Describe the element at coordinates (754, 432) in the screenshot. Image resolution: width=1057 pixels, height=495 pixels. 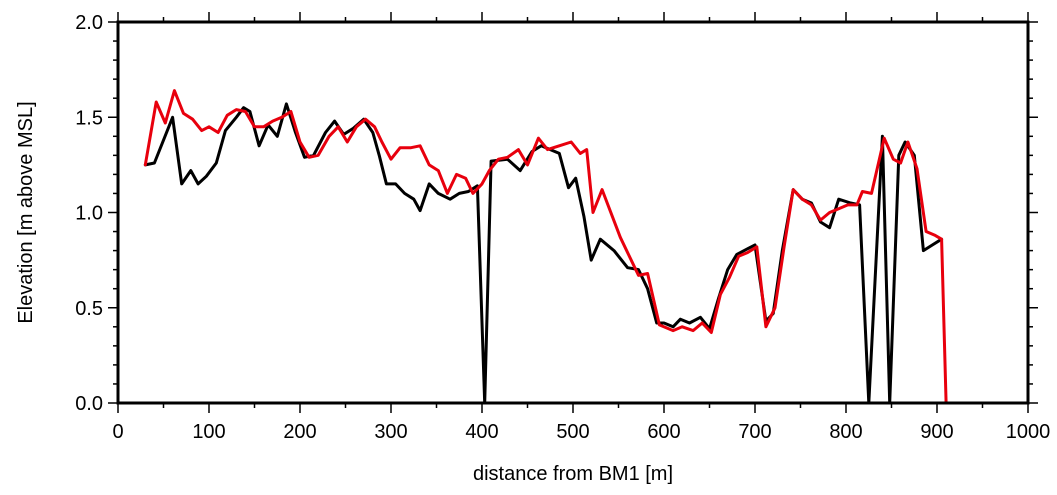
I see `x-tick-label: 700` at that location.